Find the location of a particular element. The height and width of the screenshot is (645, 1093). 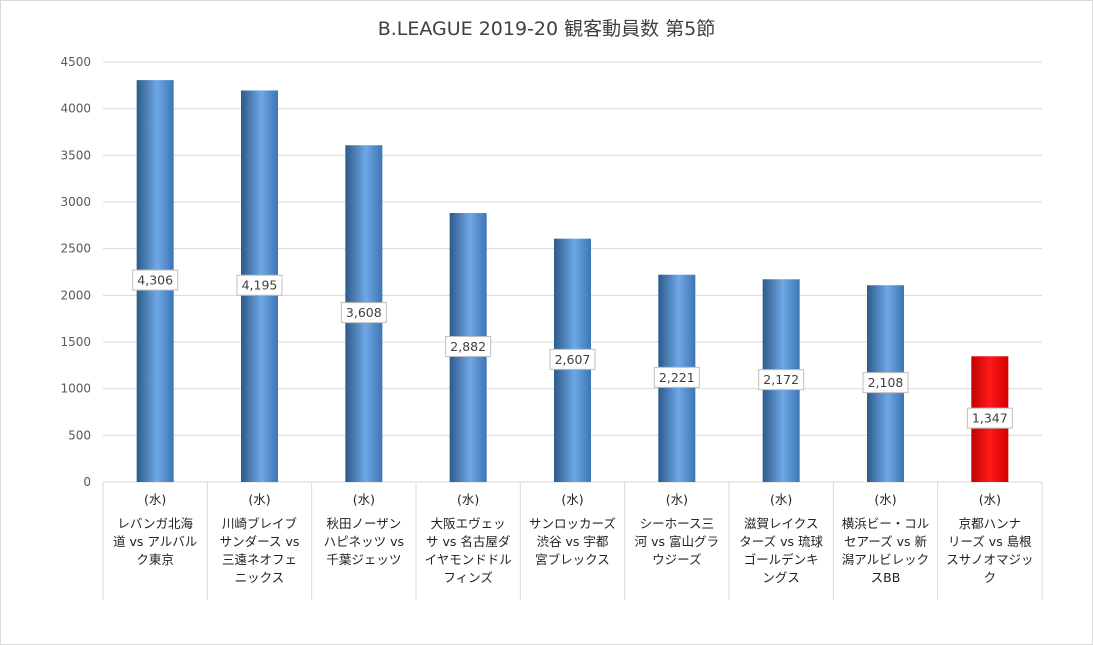

data-label: 2,108 is located at coordinates (886, 382).